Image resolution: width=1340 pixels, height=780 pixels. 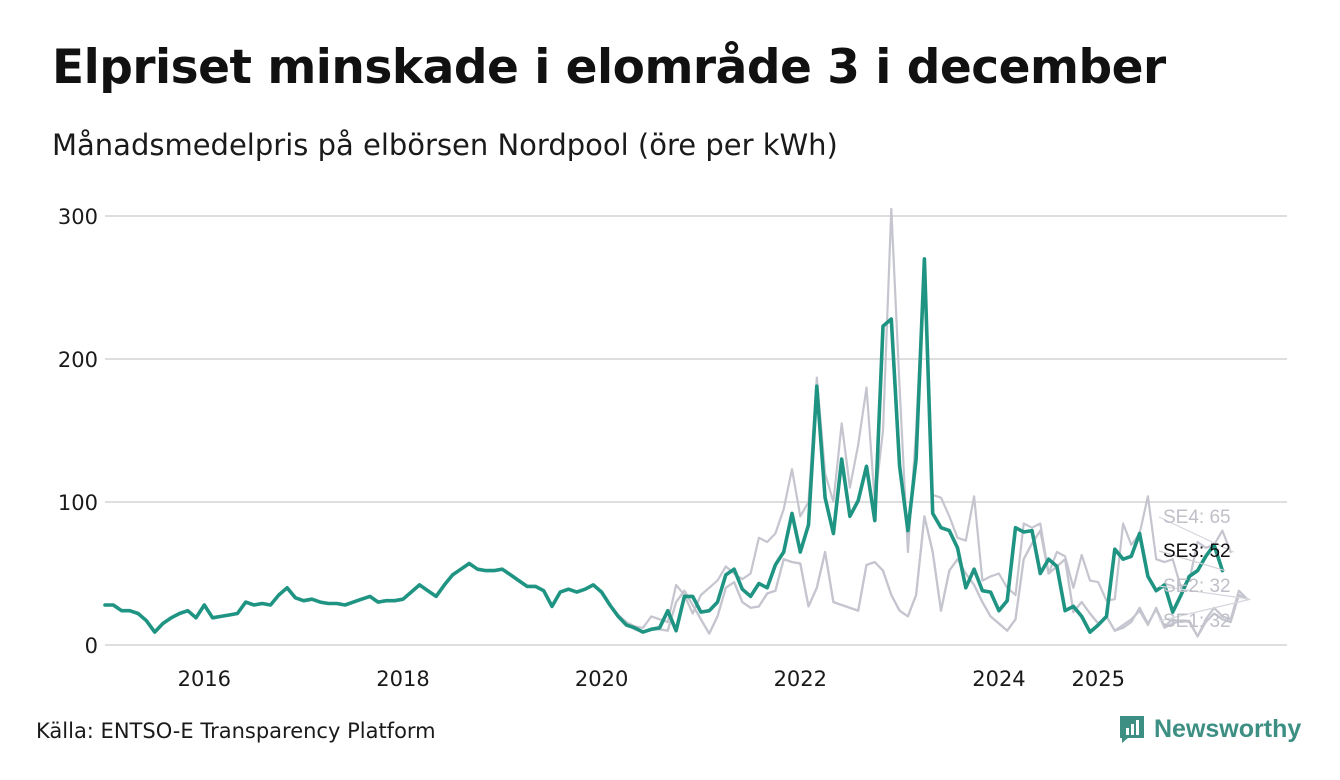 What do you see at coordinates (1098, 679) in the screenshot?
I see `x-tick-label-2025: 2025` at bounding box center [1098, 679].